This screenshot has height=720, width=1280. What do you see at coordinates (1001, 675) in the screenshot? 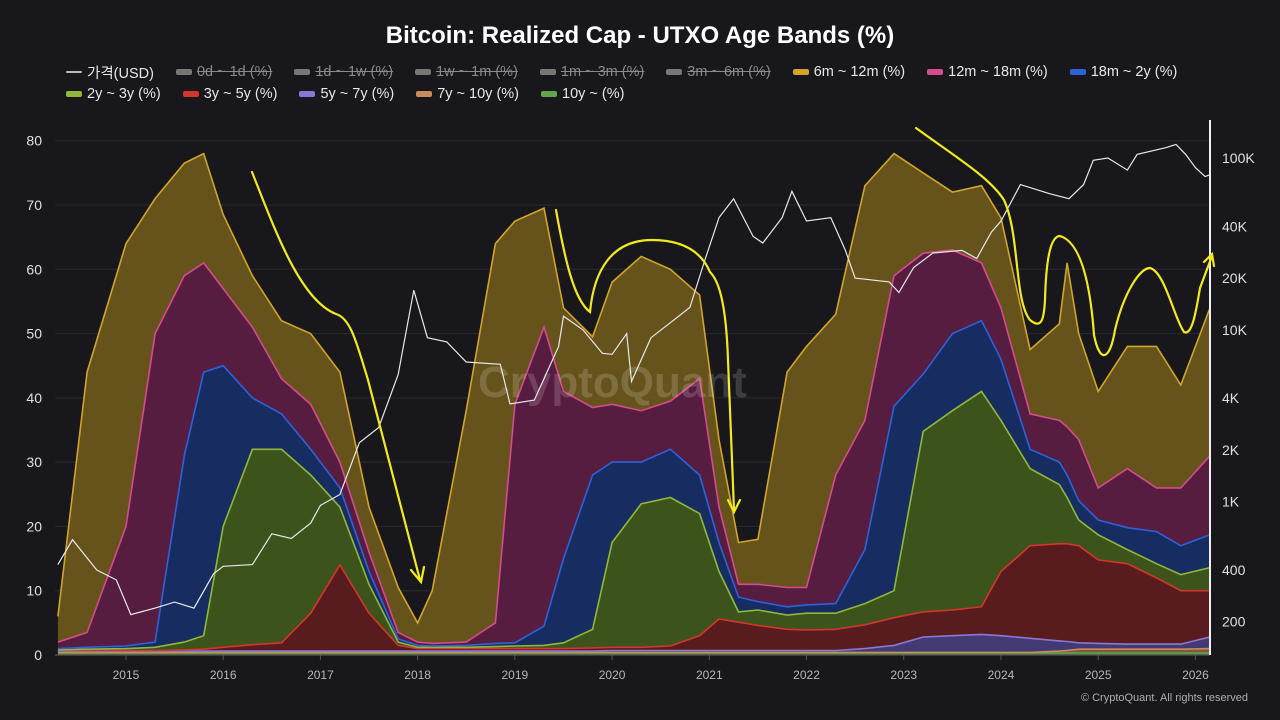
I see `x-tick-label: 2024` at bounding box center [1001, 675].